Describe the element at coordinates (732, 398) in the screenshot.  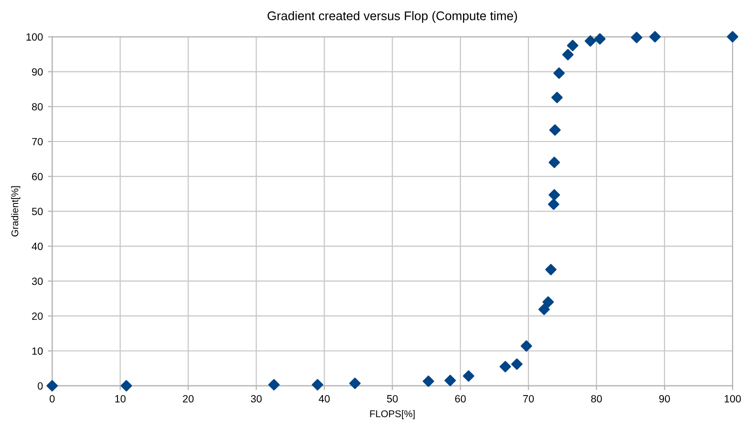
I see `x-tick-label: 100` at that location.